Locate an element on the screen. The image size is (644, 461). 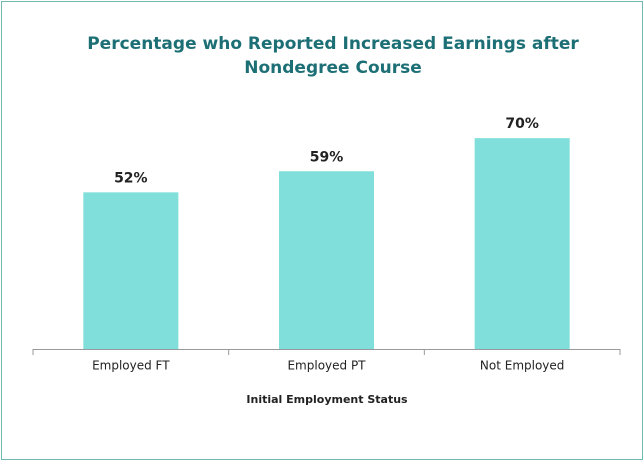
value-label: 52% is located at coordinates (131, 178).